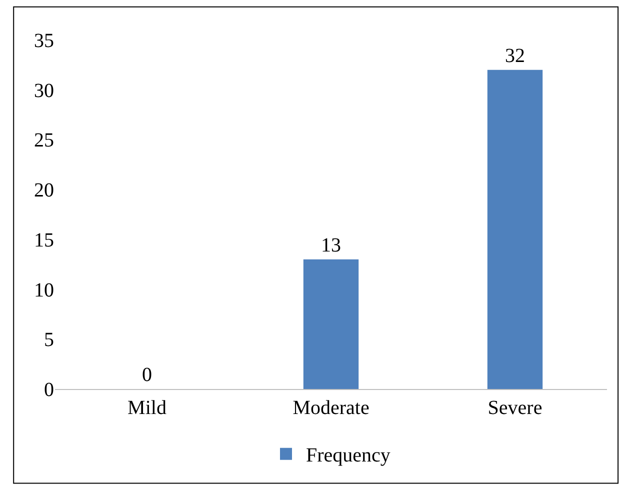 The width and height of the screenshot is (622, 504). Describe the element at coordinates (44, 240) in the screenshot. I see `y-tick-label: 15` at that location.